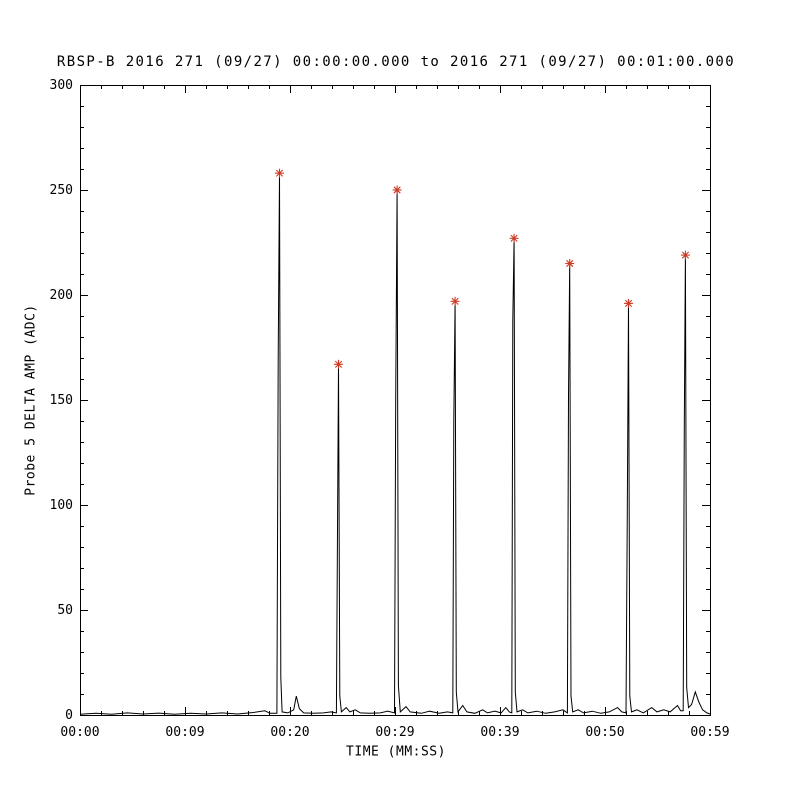 The width and height of the screenshot is (800, 800). I want to click on x-tick-label: 00:00, so click(79, 732).